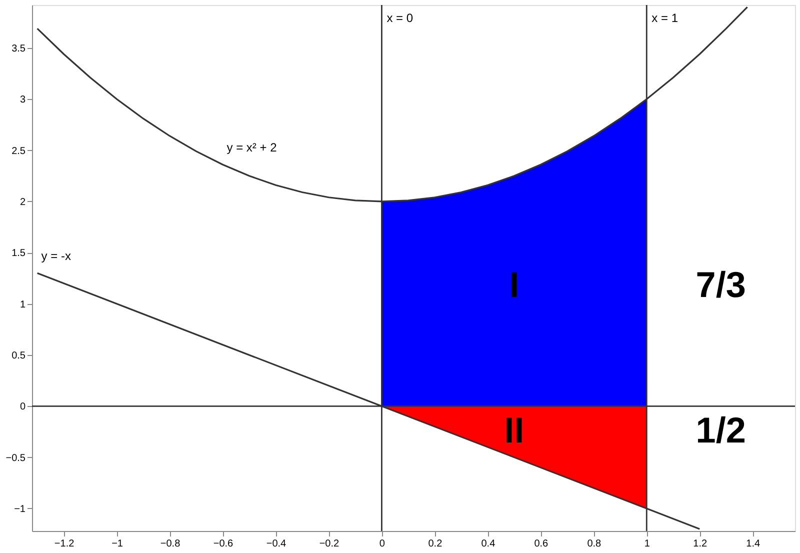  Describe the element at coordinates (400, 18) in the screenshot. I see `ref-line-label: x = 0` at that location.